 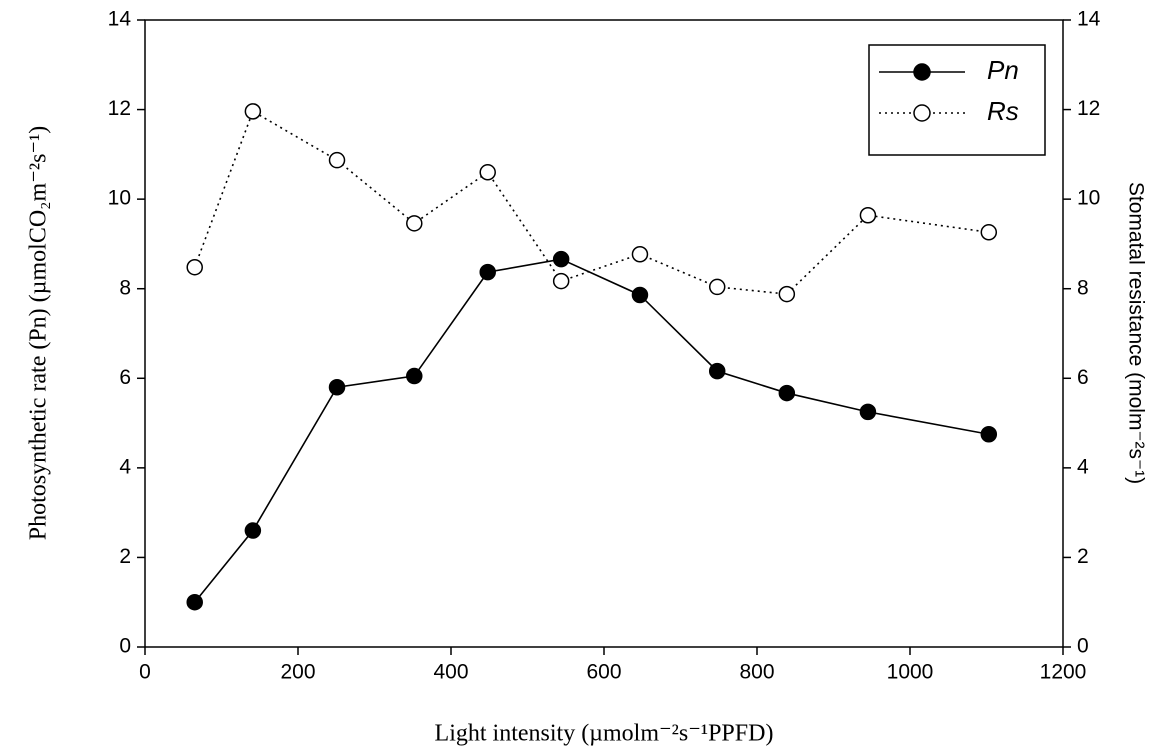 What do you see at coordinates (125, 466) in the screenshot?
I see `y-tick-label: 4` at bounding box center [125, 466].